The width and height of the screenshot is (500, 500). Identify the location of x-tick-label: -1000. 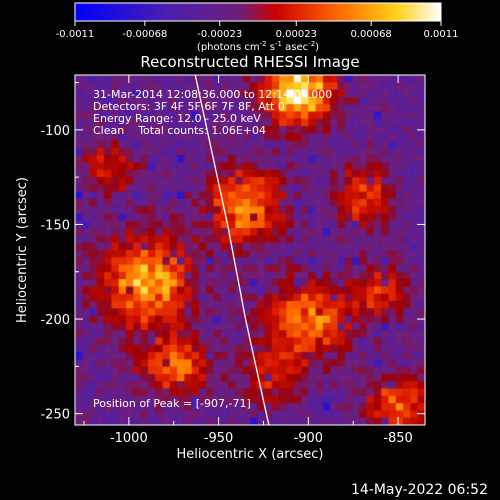
(129, 438).